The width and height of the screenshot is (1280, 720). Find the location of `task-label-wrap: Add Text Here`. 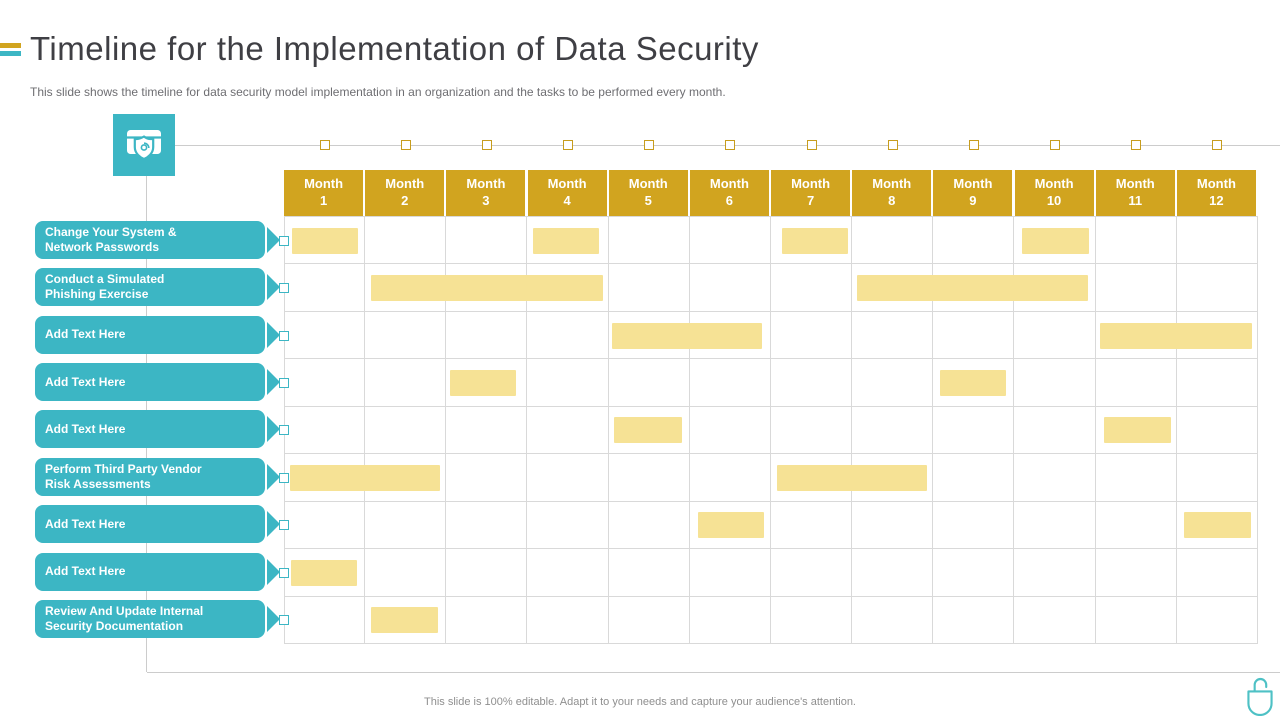

task-label-wrap: Add Text Here is located at coordinates (159, 382).